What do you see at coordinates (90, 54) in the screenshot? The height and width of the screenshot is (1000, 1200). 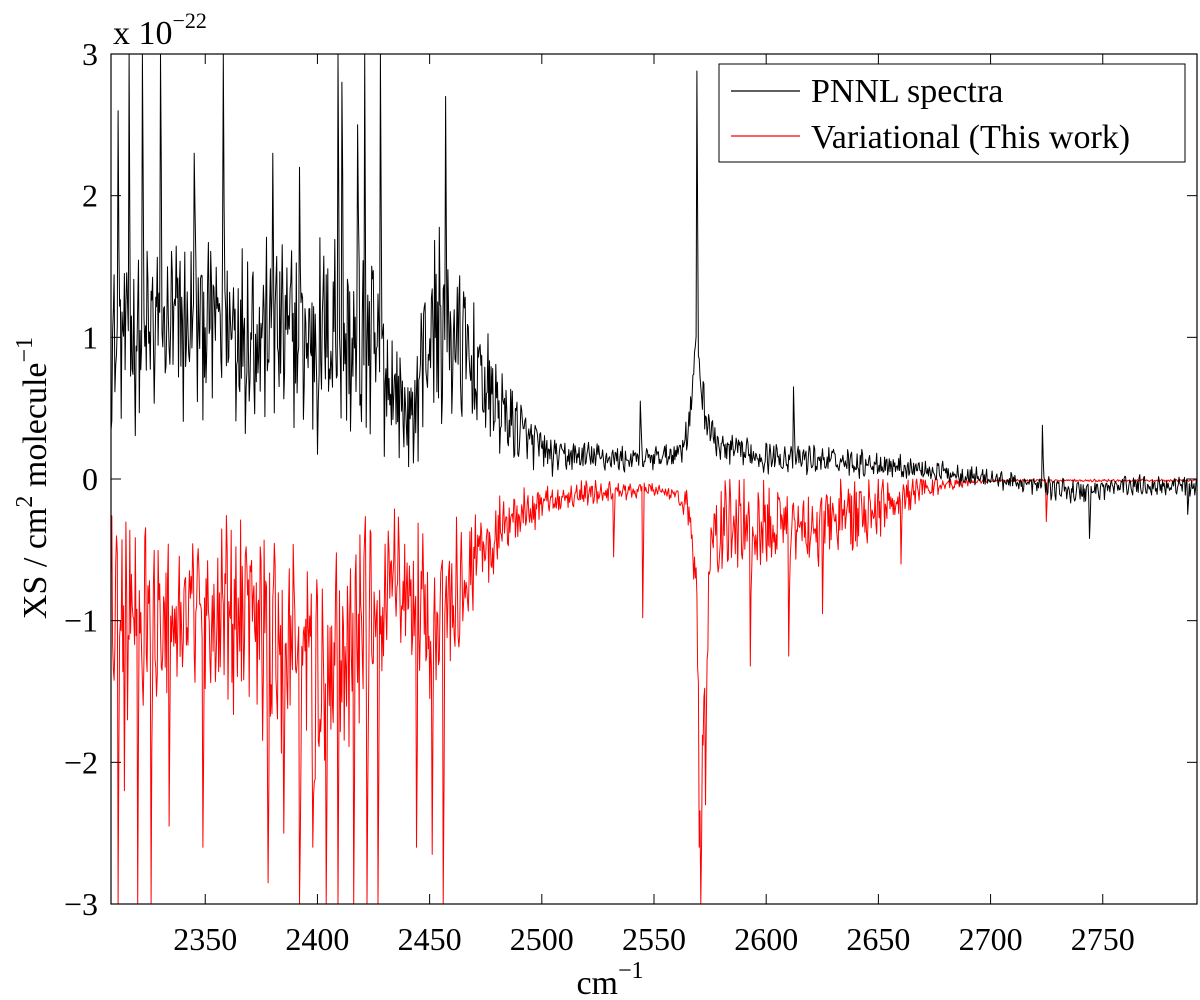 I see `y-tick-label: 3` at bounding box center [90, 54].